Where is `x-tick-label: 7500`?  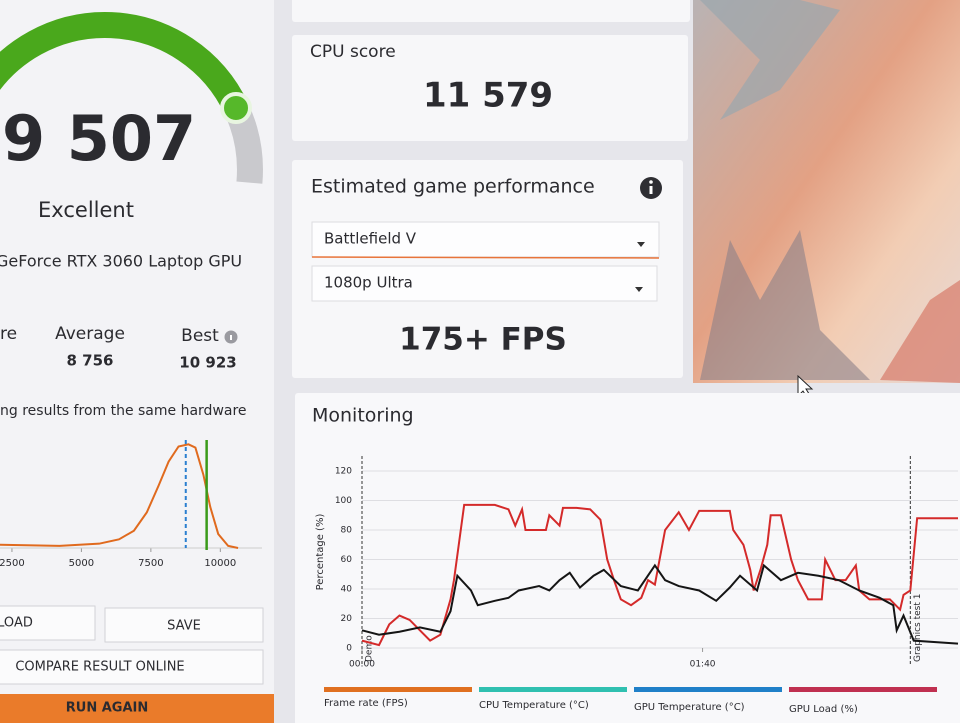
x-tick-label: 7500 is located at coordinates (150, 563).